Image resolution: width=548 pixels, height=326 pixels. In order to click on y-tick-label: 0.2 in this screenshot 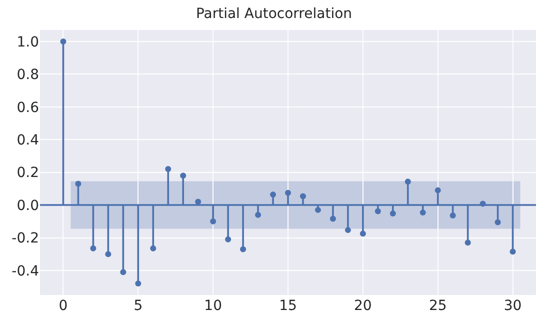, I will do `click(27, 173)`.